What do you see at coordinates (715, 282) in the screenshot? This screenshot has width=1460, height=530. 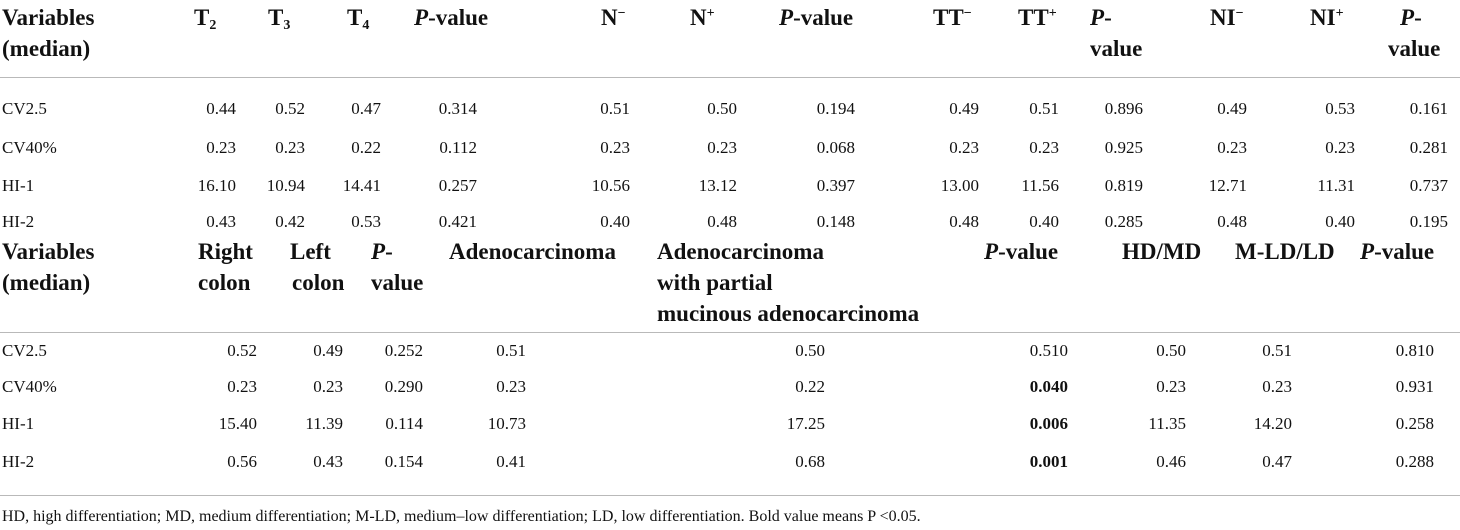 I see `header-mucinous-2: with partial` at bounding box center [715, 282].